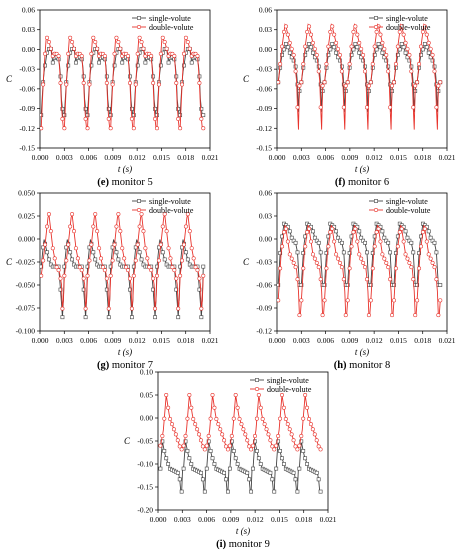  I want to click on y-tick-label: 0.00, so click(146, 418).